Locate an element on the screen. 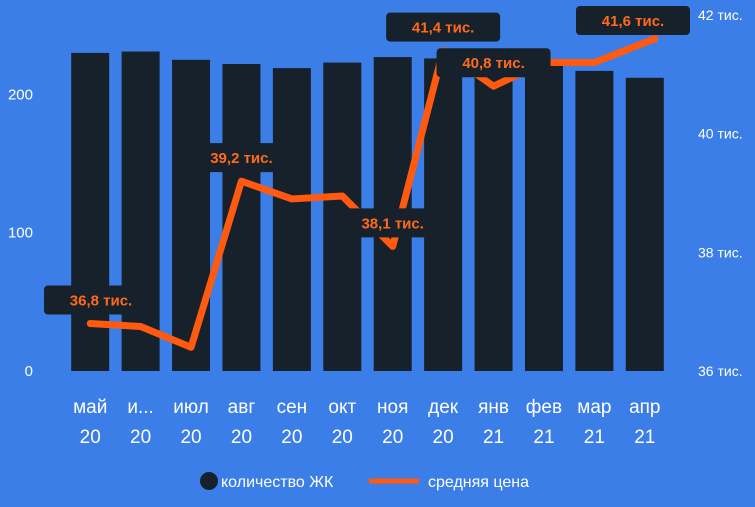  x-tick-label: окт is located at coordinates (342, 407).